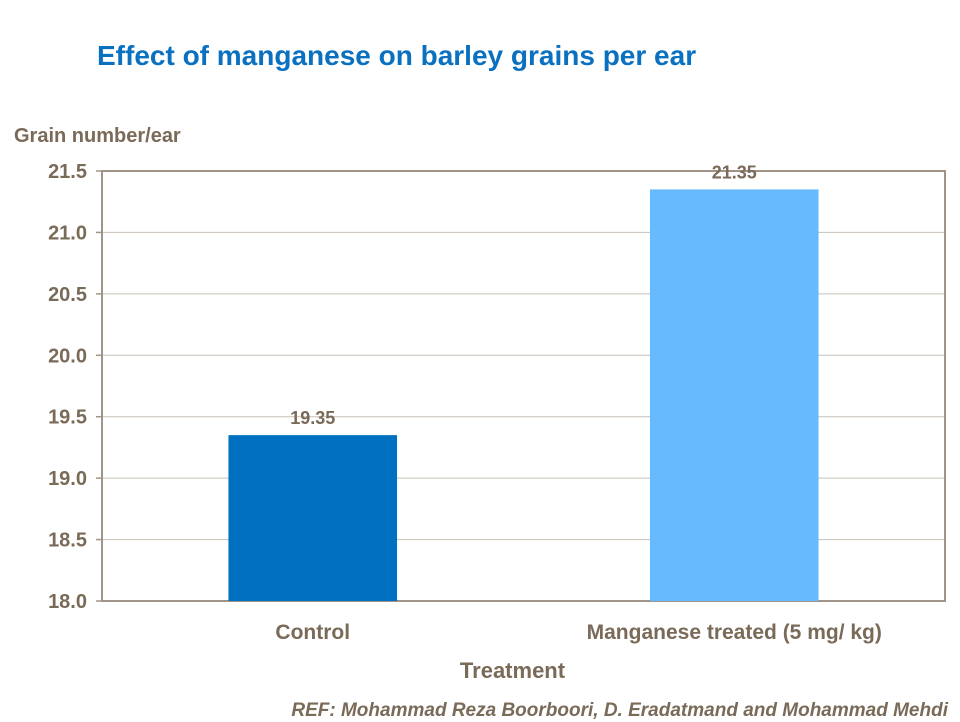 This screenshot has width=960, height=722. What do you see at coordinates (67, 172) in the screenshot?
I see `y-tick-label: 21.5` at bounding box center [67, 172].